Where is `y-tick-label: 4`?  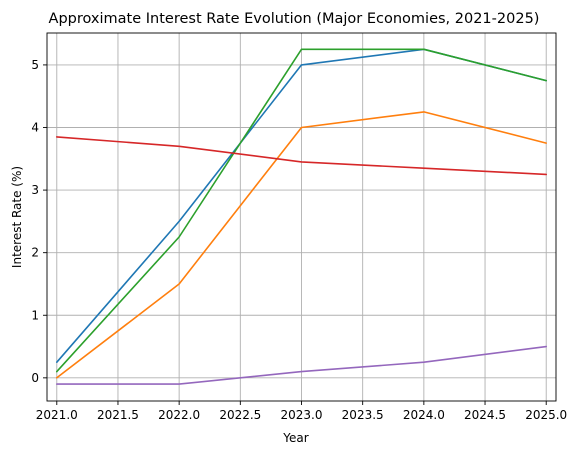 y-tick-label: 4 is located at coordinates (35, 128).